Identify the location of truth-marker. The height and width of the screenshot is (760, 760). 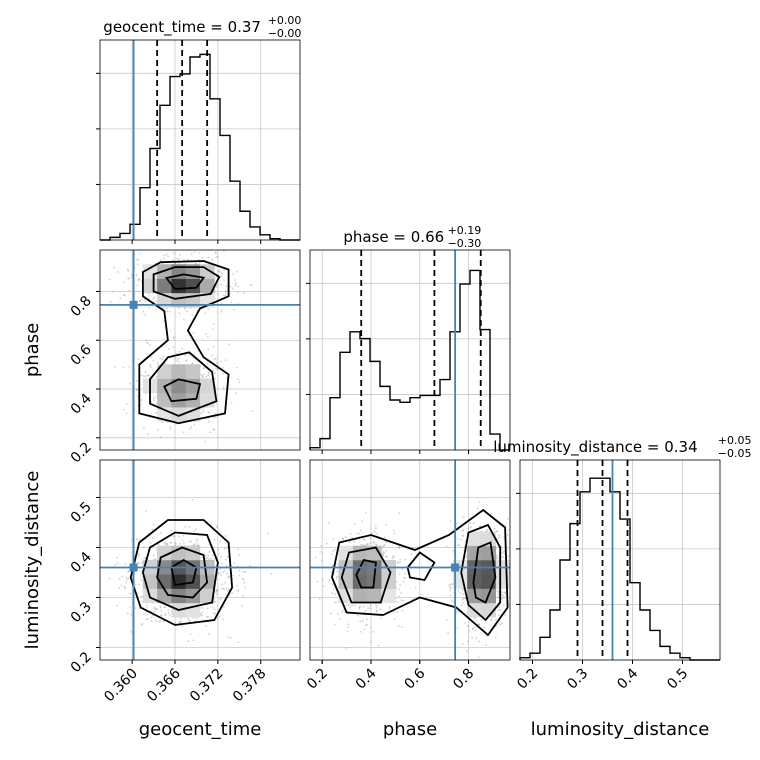
(455, 567).